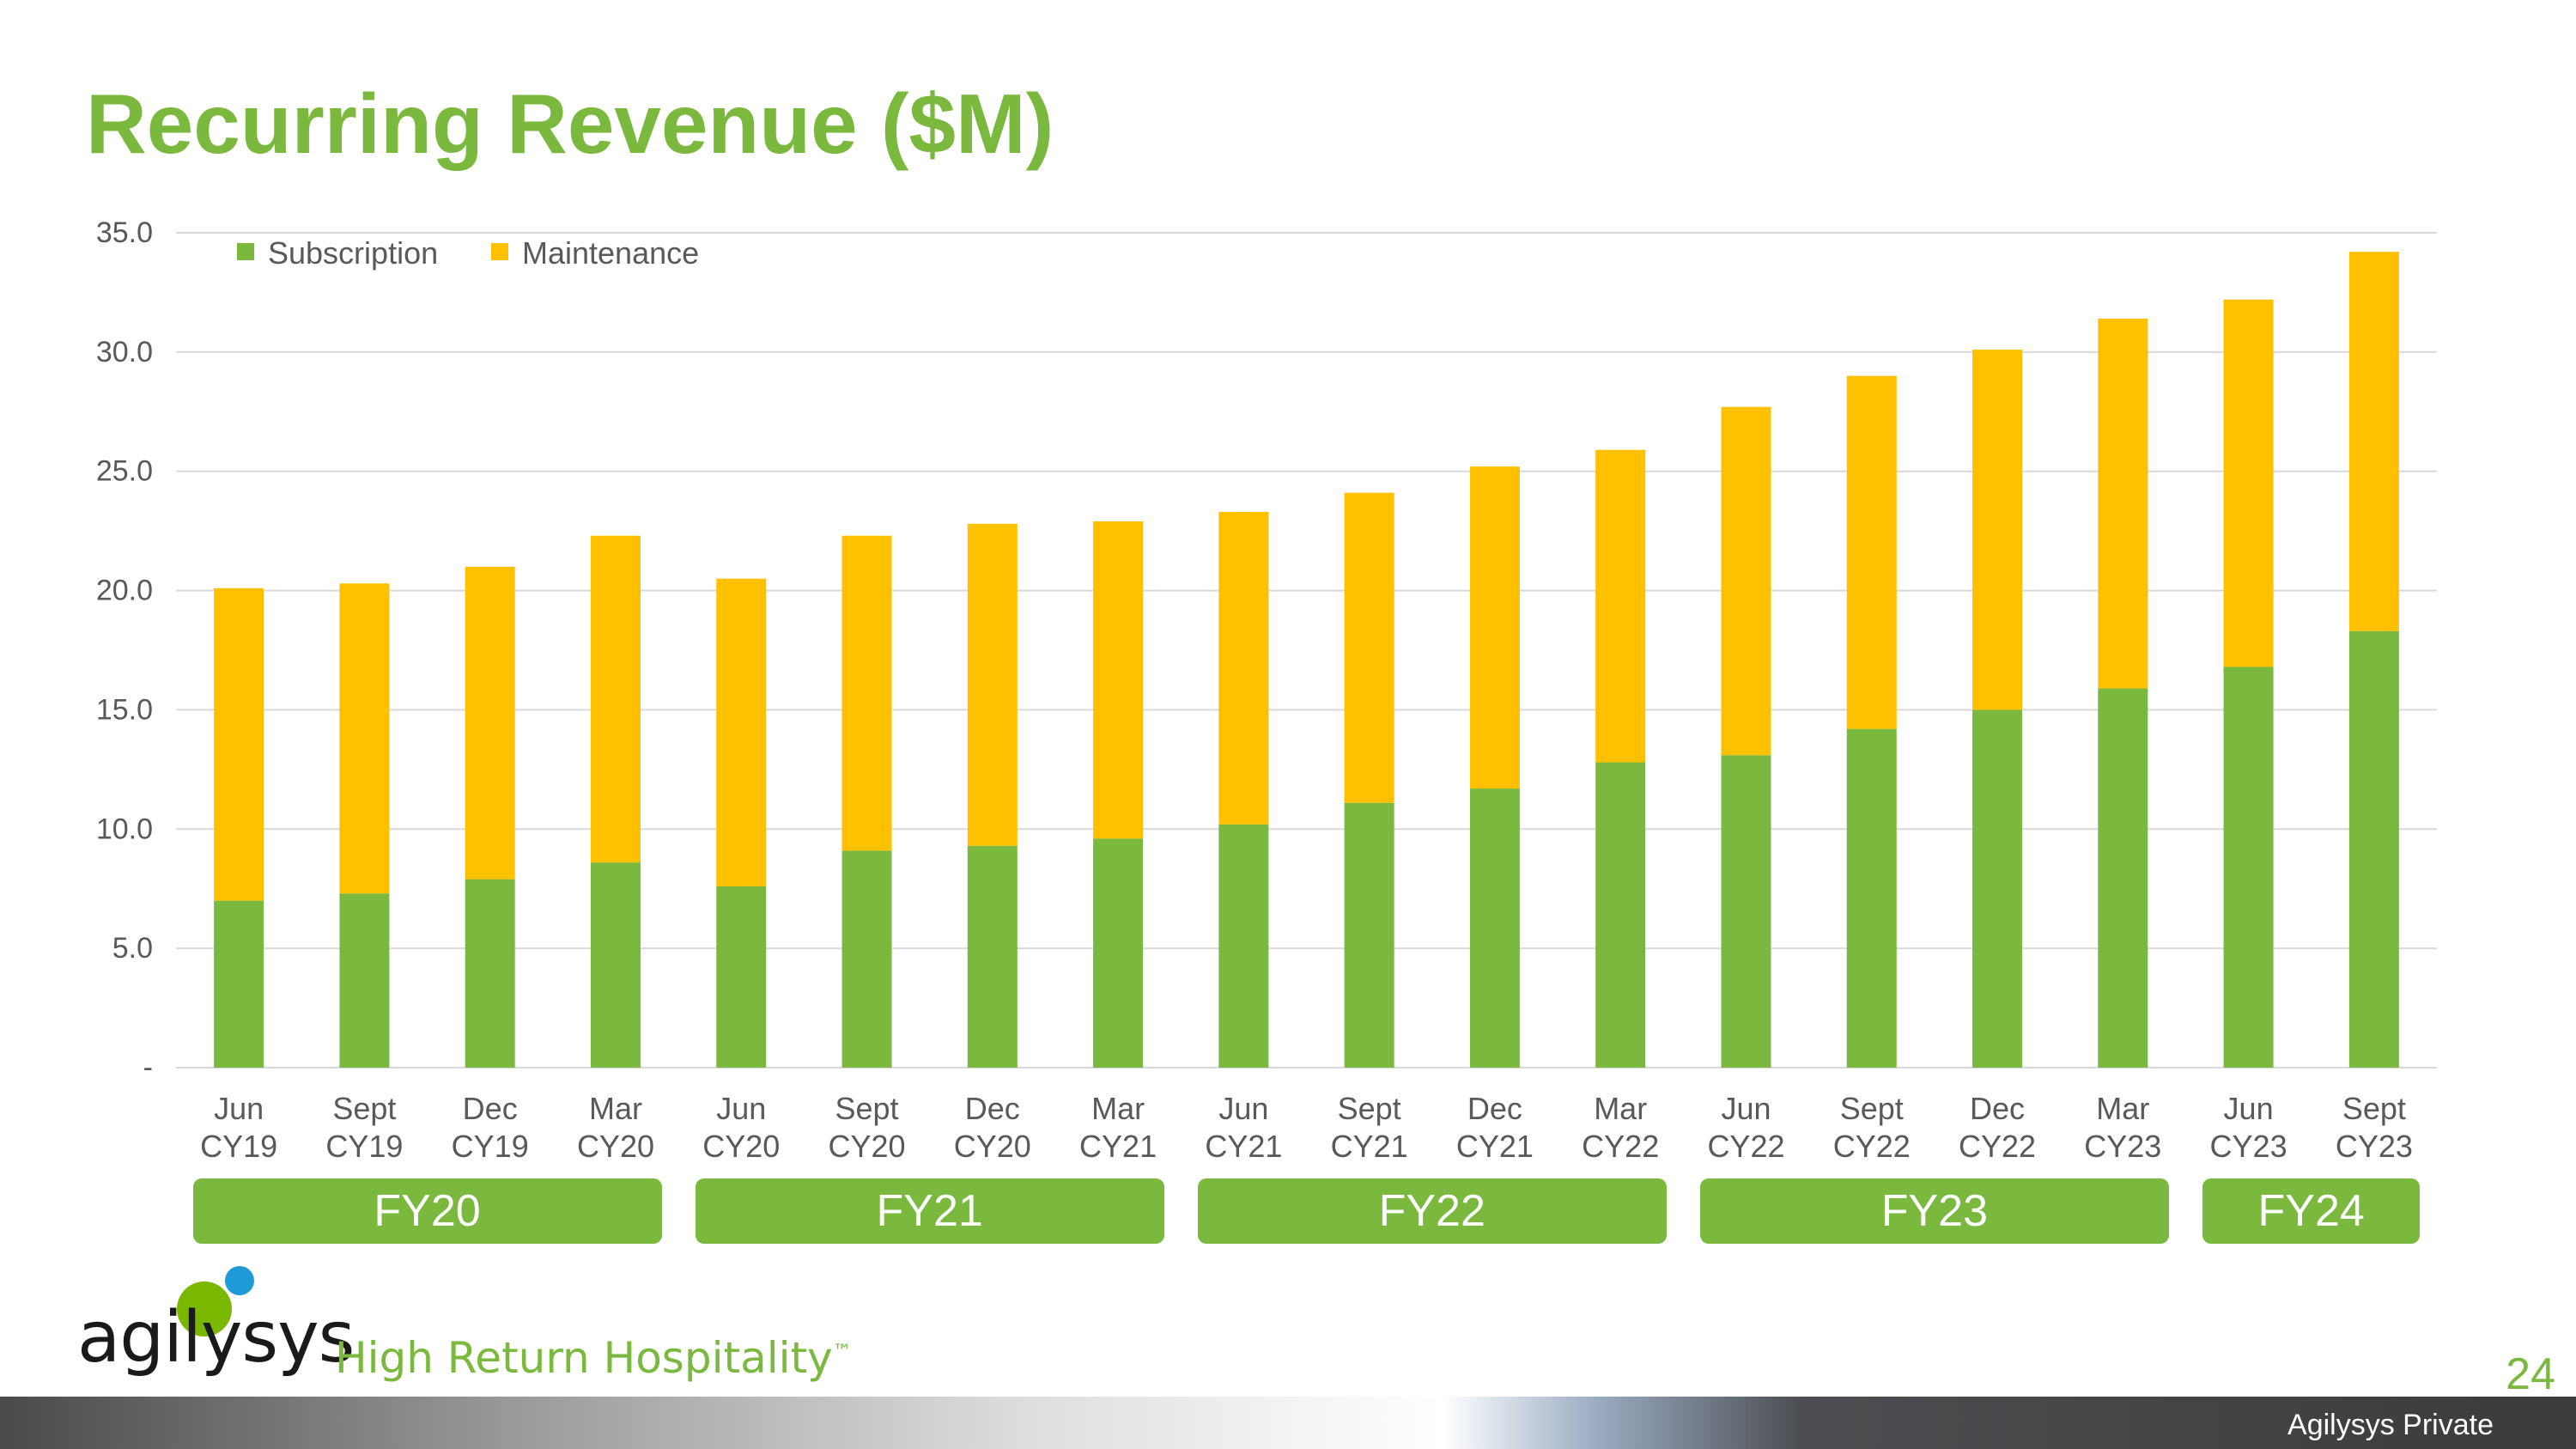 The image size is (2576, 1449). What do you see at coordinates (246, 251) in the screenshot?
I see `legend-swatch-subscription` at bounding box center [246, 251].